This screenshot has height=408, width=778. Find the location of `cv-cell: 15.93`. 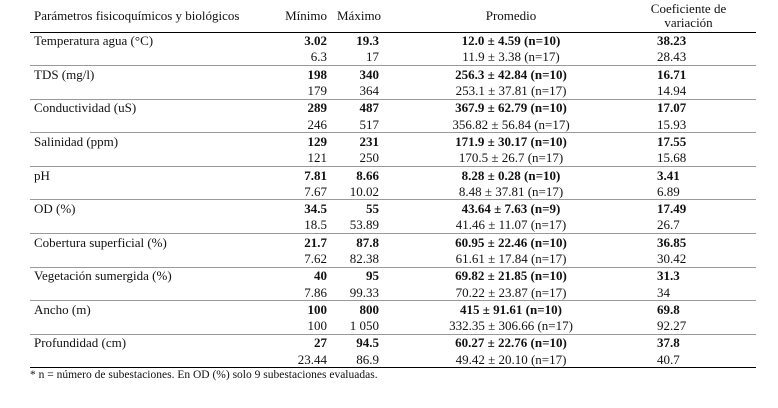

cv-cell: 15.93 is located at coordinates (688, 124).